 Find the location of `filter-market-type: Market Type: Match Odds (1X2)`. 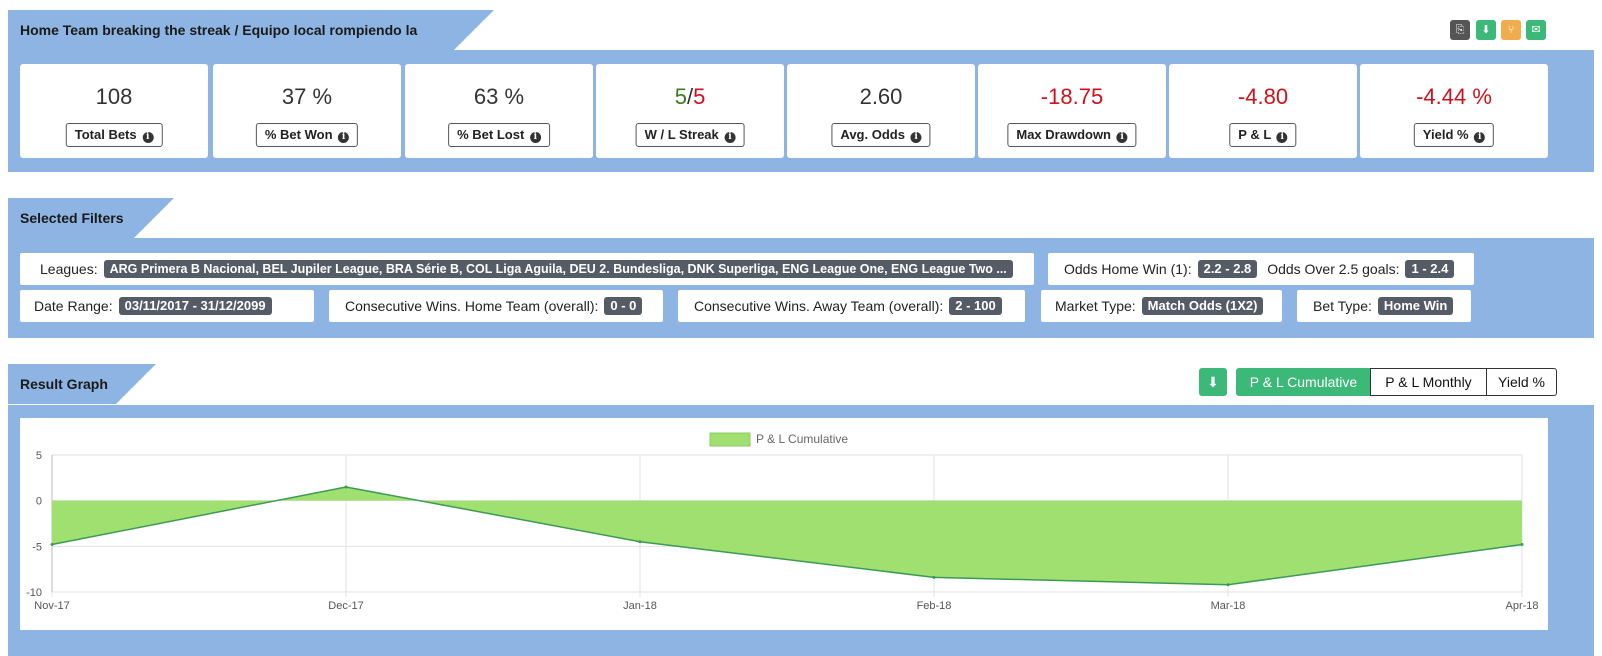

filter-market-type: Market Type: Match Odds (1X2) is located at coordinates (1161, 306).